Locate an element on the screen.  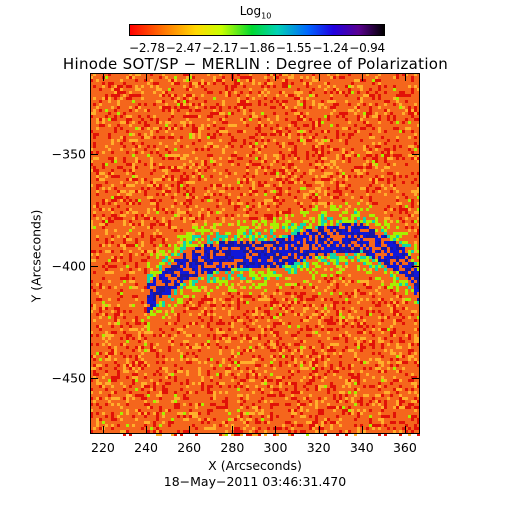
x-tick-label: 320 is located at coordinates (318, 447).